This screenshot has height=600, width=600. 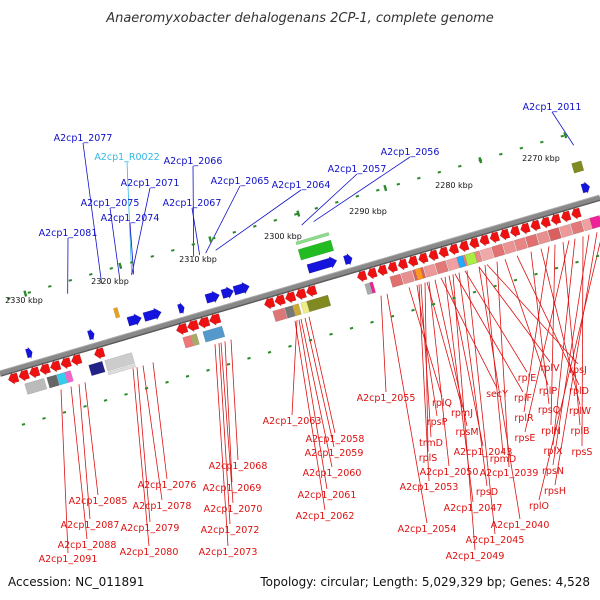 What do you see at coordinates (431, 443) in the screenshot?
I see `label-trmd: trmD` at bounding box center [431, 443].